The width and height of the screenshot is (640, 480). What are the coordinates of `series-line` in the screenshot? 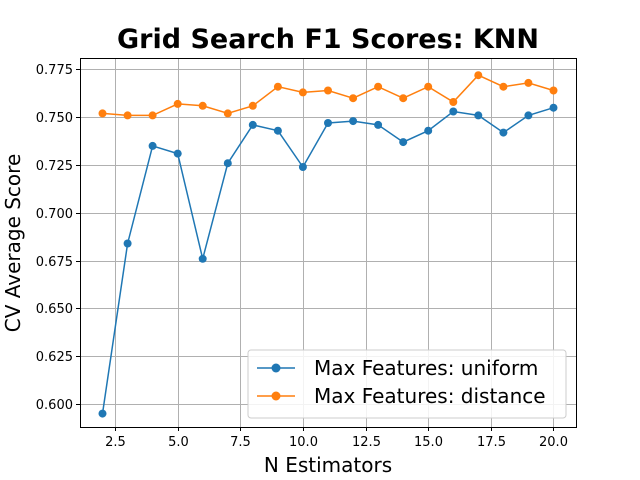 It's located at (328, 95).